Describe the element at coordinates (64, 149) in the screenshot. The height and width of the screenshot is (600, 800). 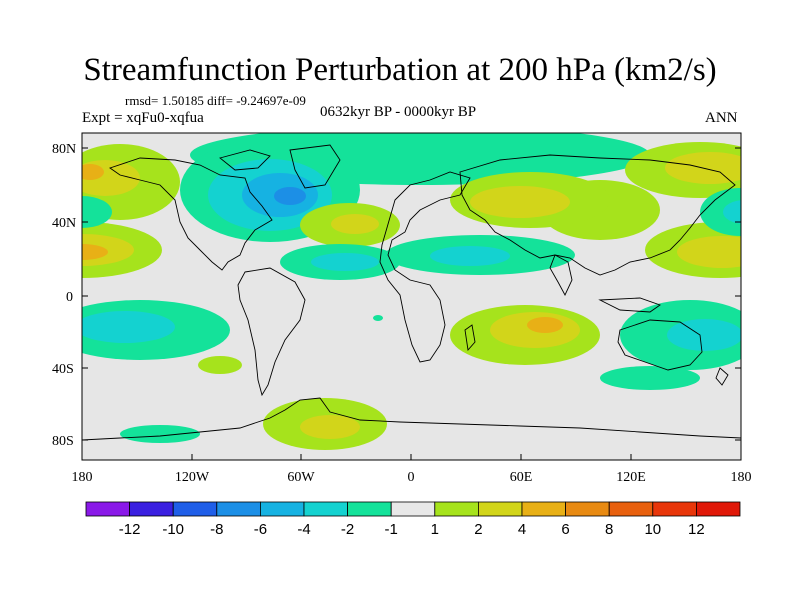
I see `lat-label: 80N` at that location.